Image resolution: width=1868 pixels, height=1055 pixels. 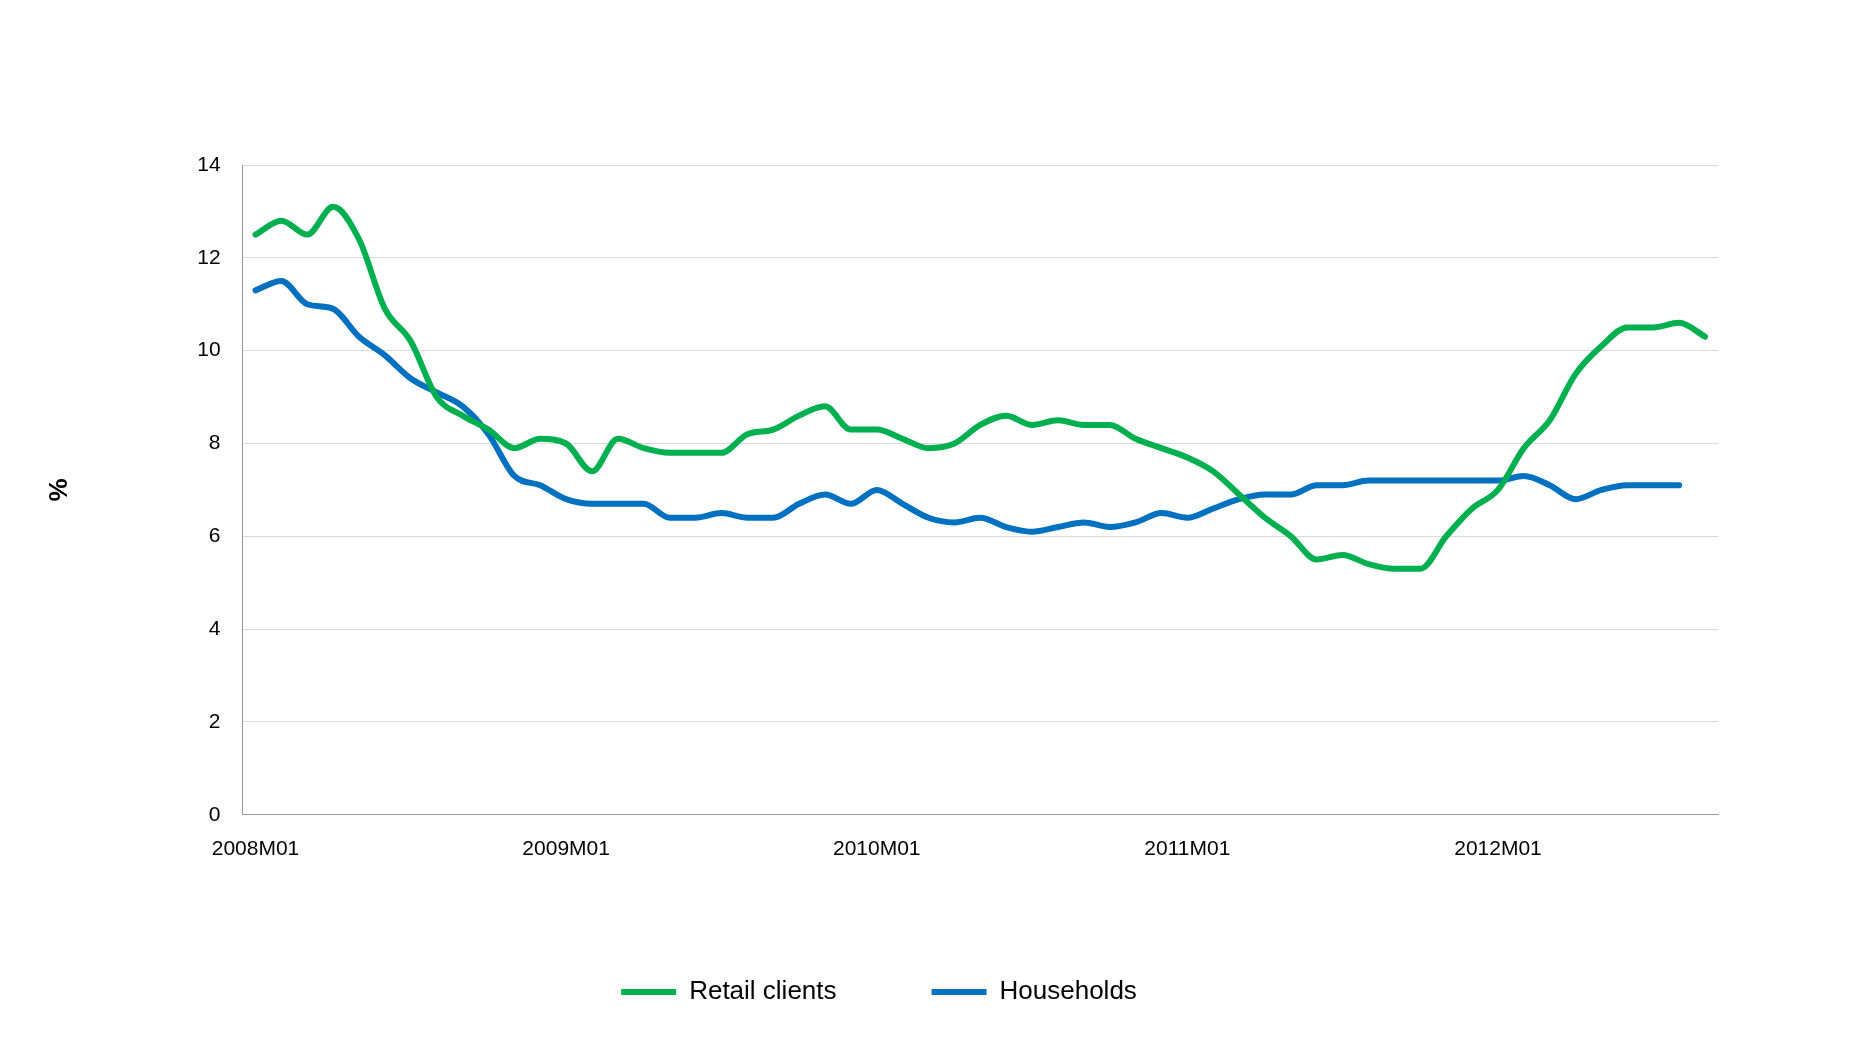 I want to click on y-tick-label: 4, so click(x=214, y=627).